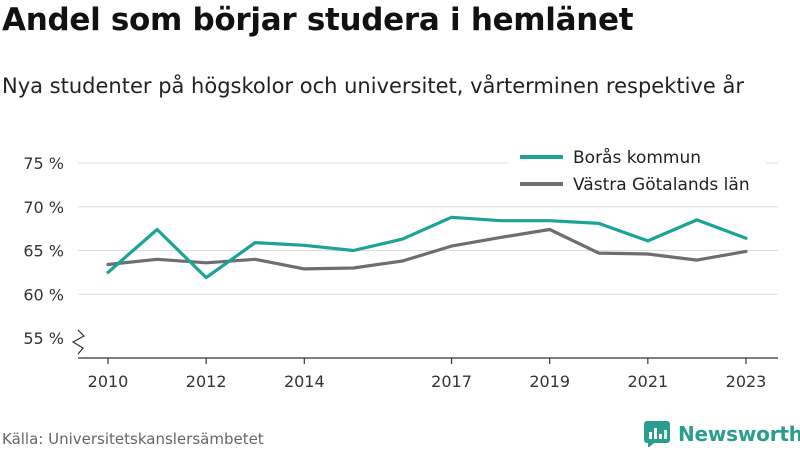 This screenshot has height=450, width=800. What do you see at coordinates (43, 294) in the screenshot?
I see `y-tick-label: 60 %` at bounding box center [43, 294].